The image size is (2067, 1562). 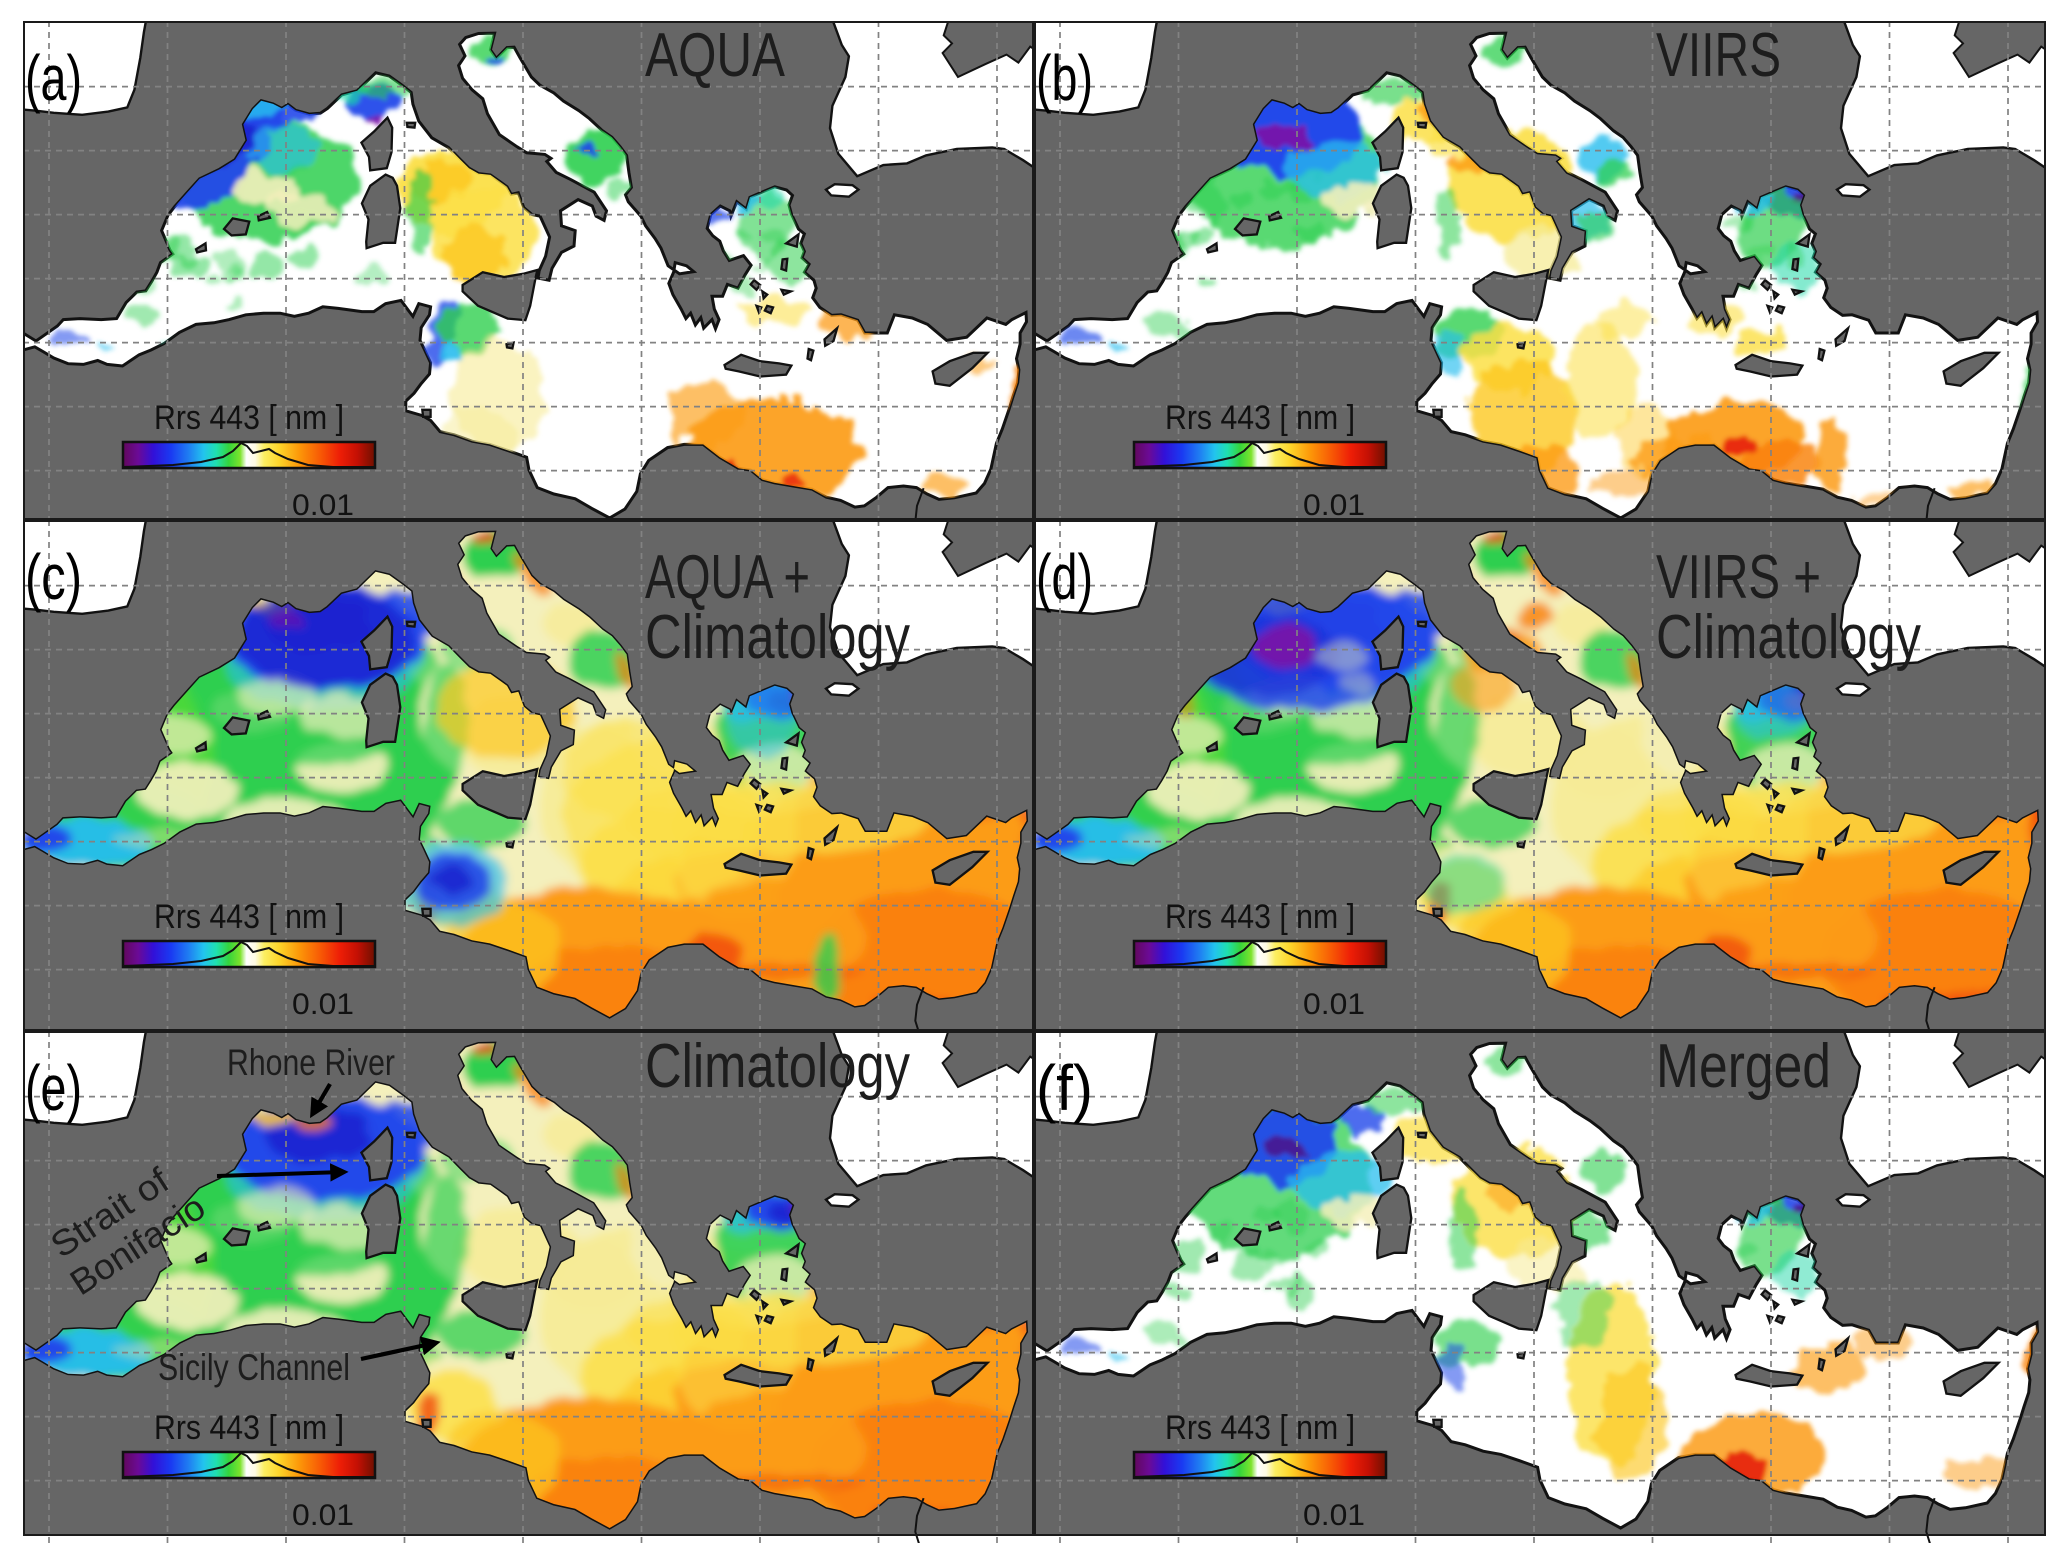 I want to click on svg-text: VIIRS +, so click(x=1738, y=577).